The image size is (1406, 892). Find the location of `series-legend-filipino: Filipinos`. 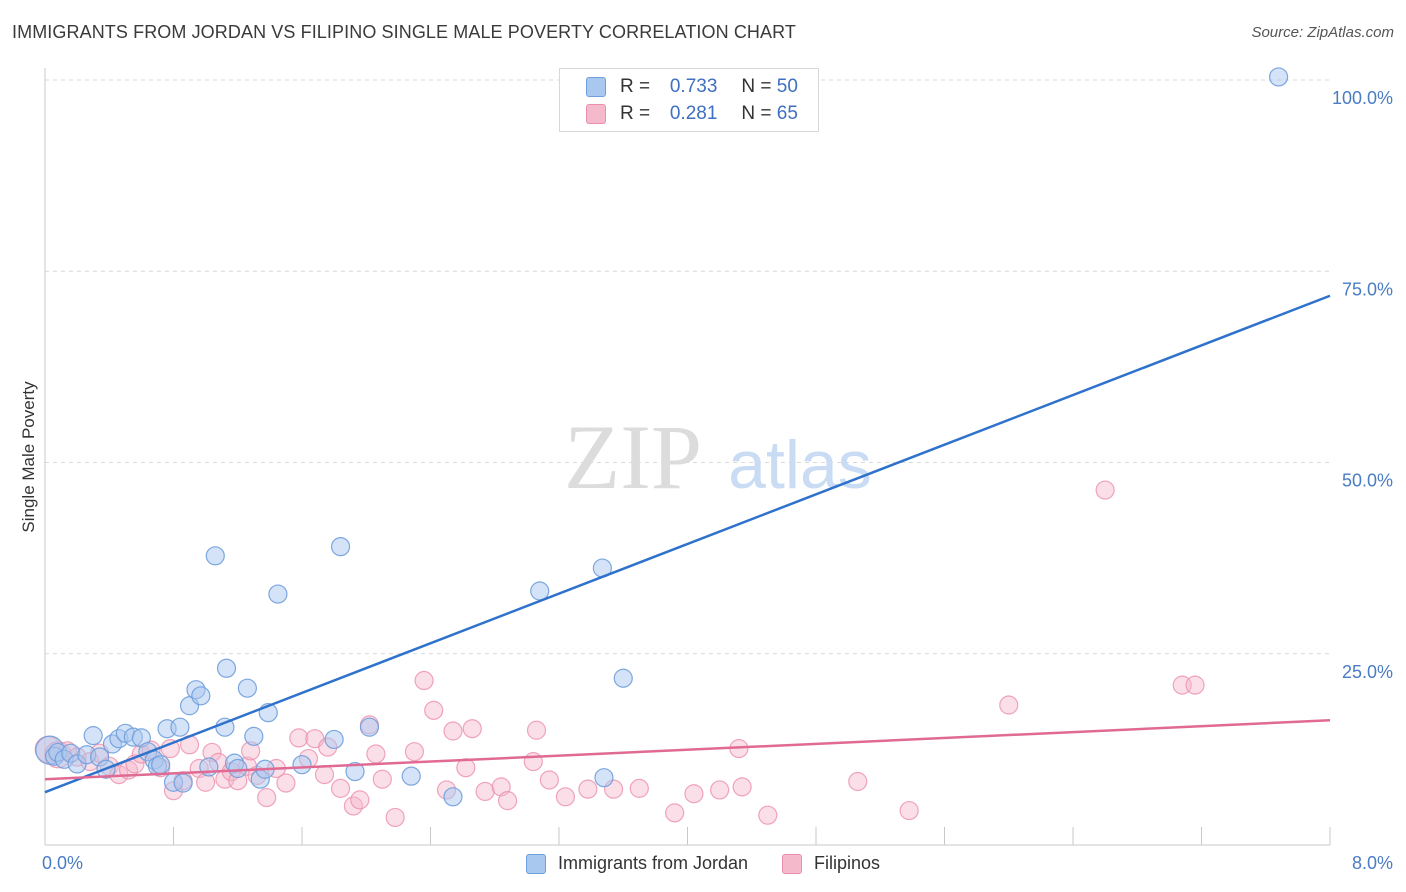

series-legend-filipino: Filipinos is located at coordinates (831, 863).